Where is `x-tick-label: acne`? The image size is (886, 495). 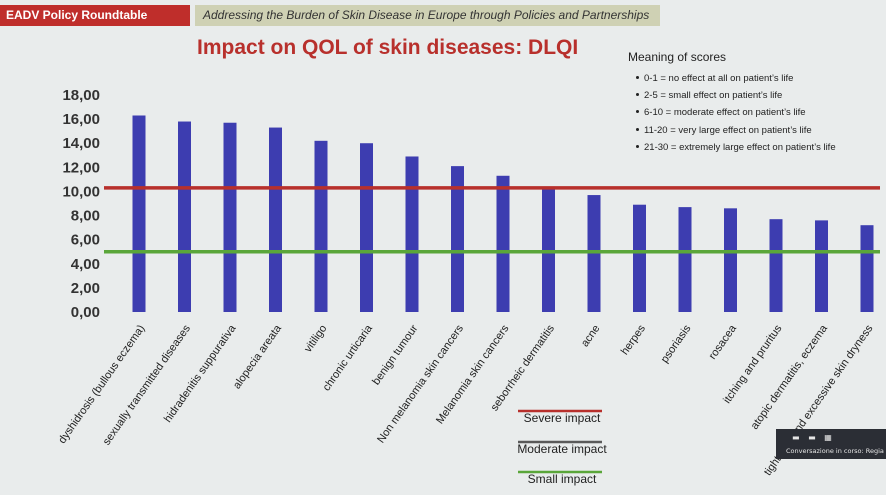
x-tick-label: acne is located at coordinates (591, 336).